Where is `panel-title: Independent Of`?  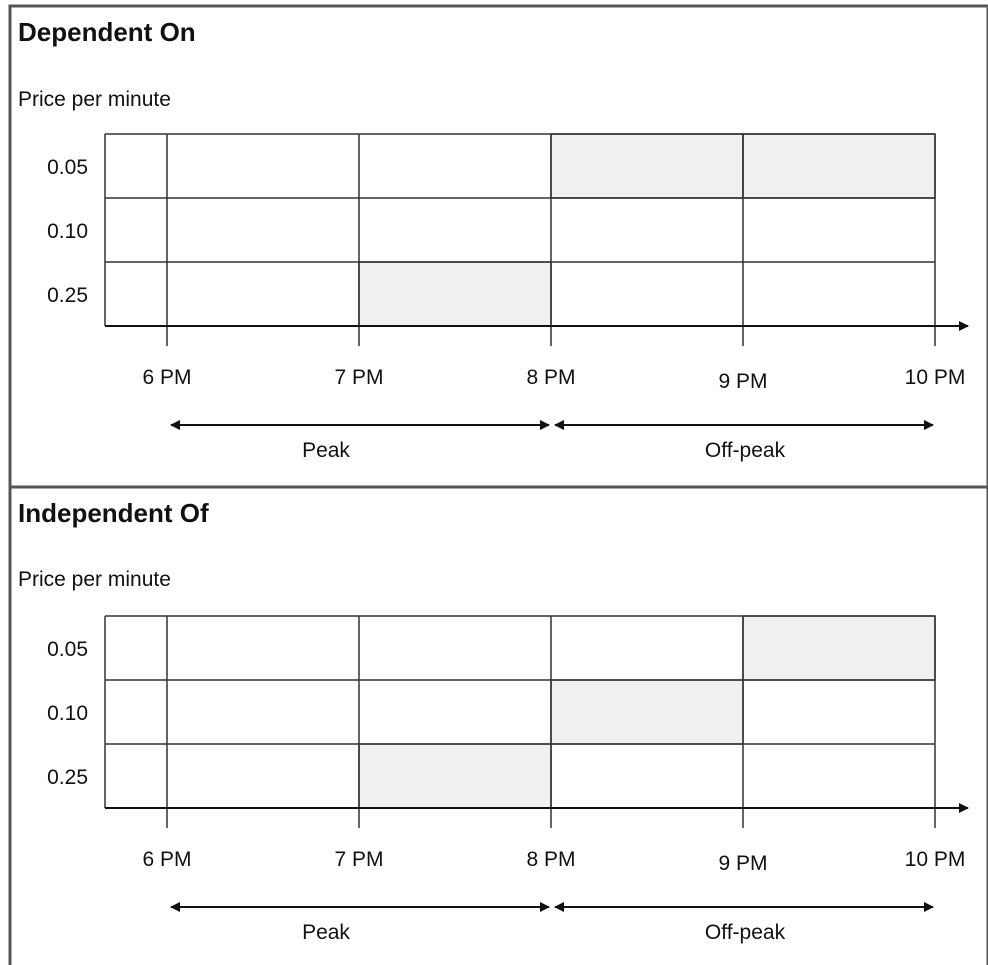 panel-title: Independent Of is located at coordinates (113, 513).